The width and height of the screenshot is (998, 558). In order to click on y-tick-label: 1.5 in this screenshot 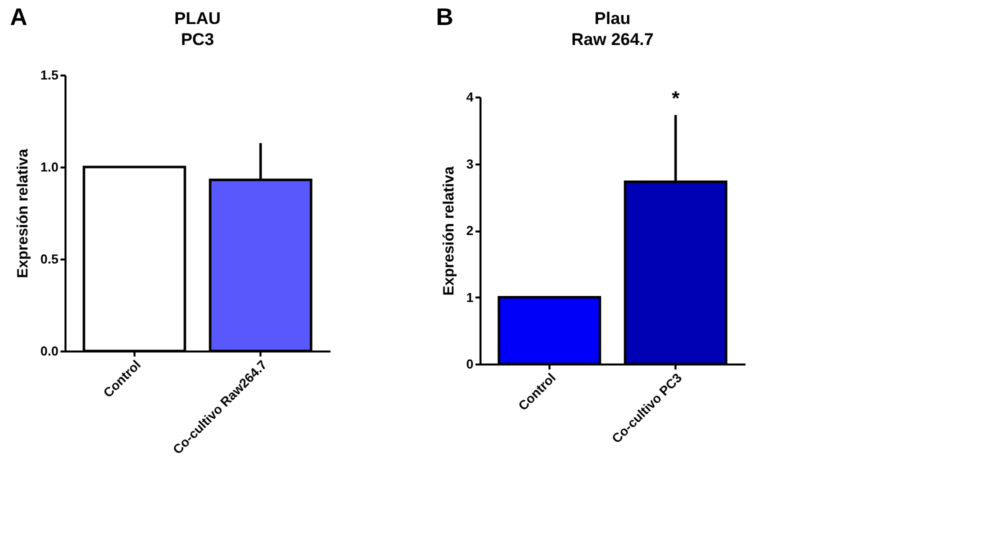, I will do `click(49, 75)`.